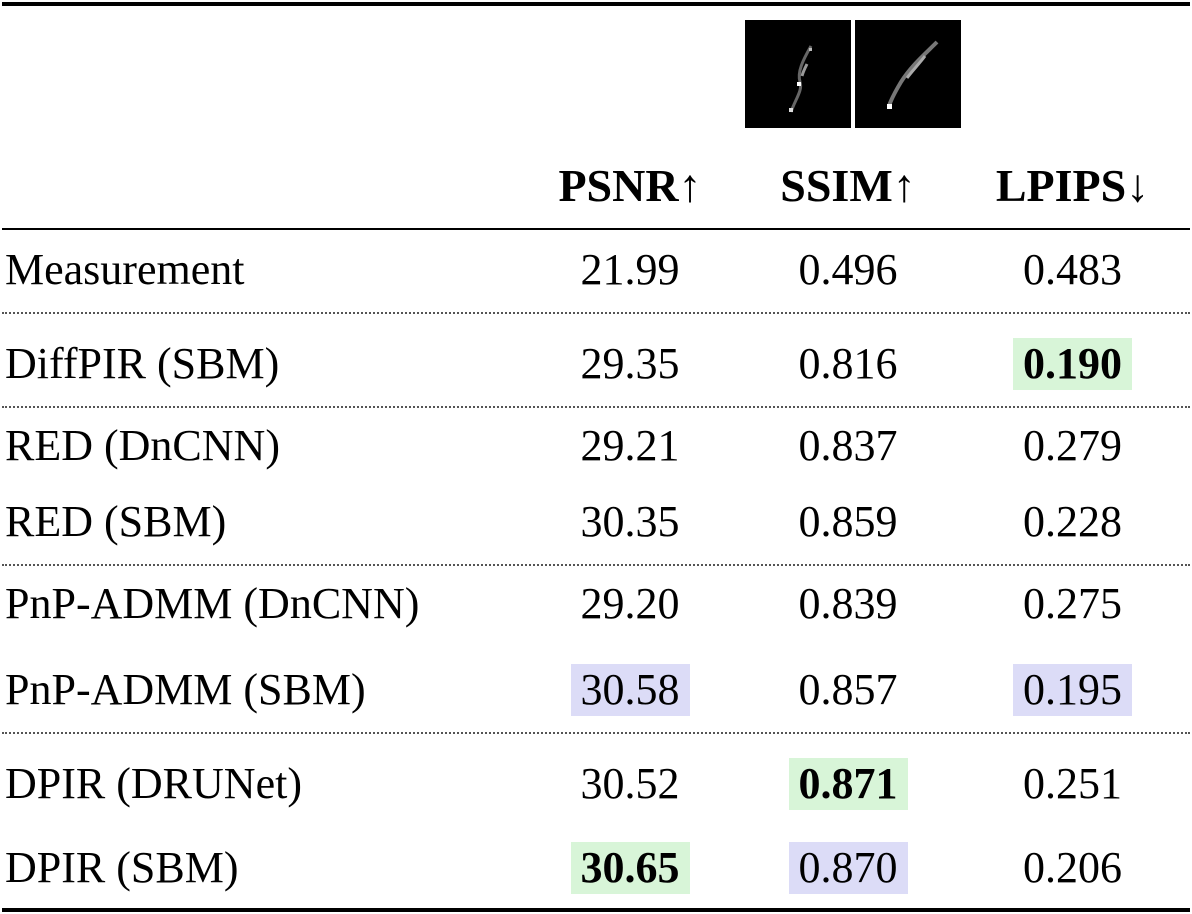 This screenshot has height=914, width=1192. I want to click on method-label: RED (SBM), so click(116, 521).